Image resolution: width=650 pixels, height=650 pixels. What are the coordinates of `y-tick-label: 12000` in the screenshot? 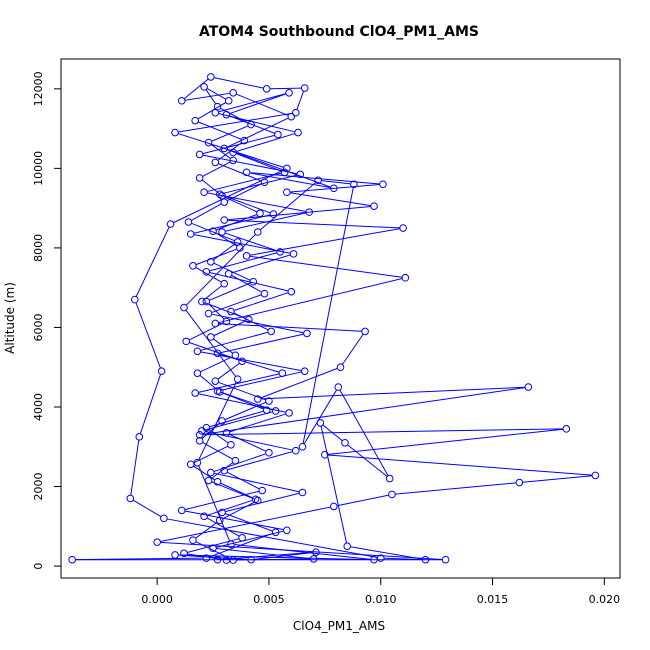 It's located at (38, 88).